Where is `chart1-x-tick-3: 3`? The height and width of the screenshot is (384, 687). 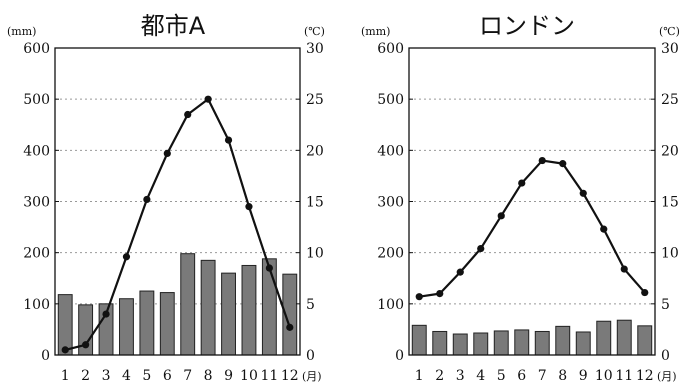 chart1-x-tick-3: 3 is located at coordinates (106, 376).